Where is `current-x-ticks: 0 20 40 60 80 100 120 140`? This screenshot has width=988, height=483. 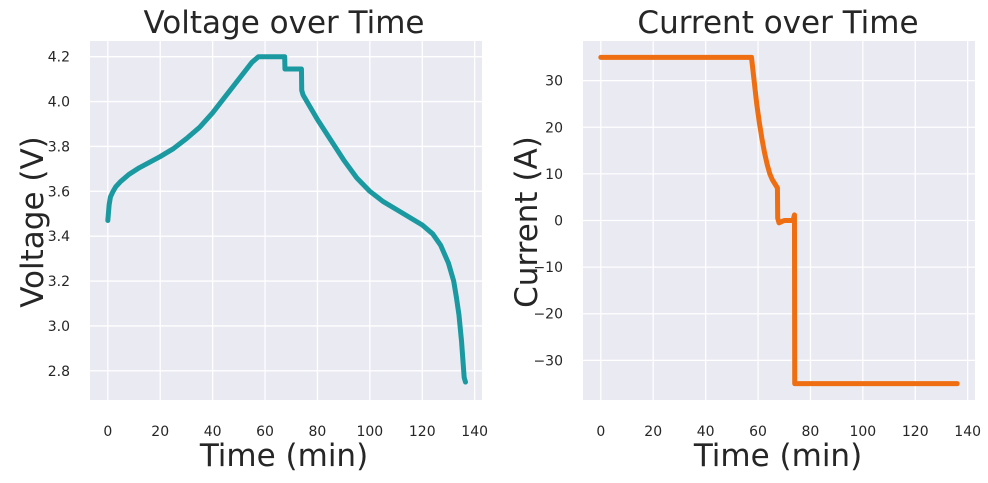 current-x-ticks: 0 20 40 60 80 100 120 140 is located at coordinates (788, 432).